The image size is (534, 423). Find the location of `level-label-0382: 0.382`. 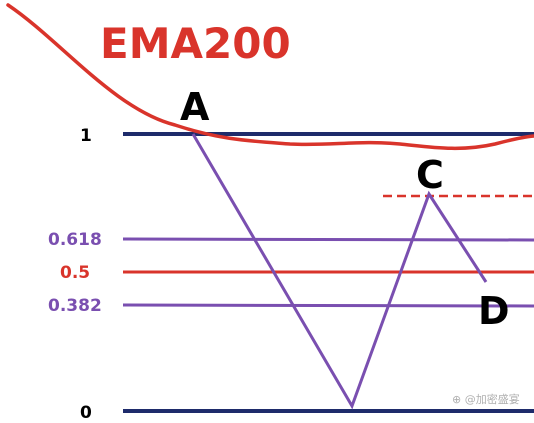

level-label-0382: 0.382 is located at coordinates (75, 306).